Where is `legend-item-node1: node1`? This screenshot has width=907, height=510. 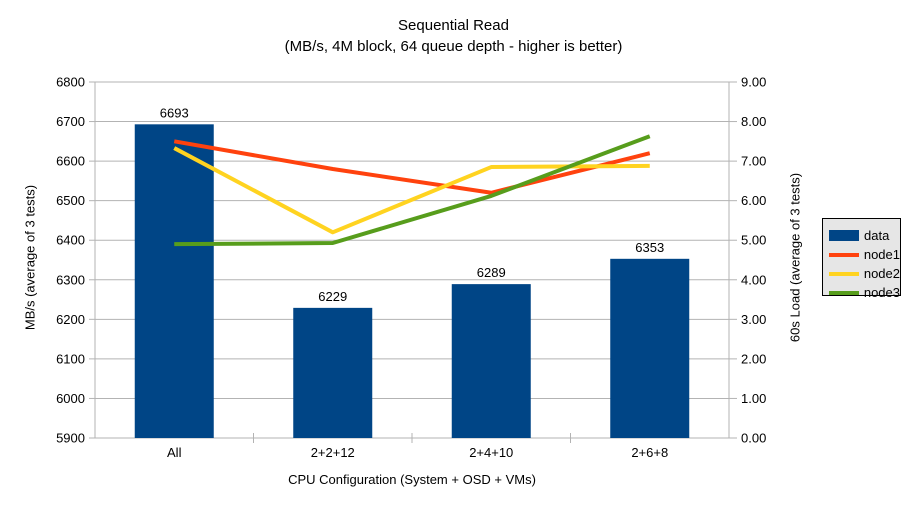
legend-item-node1: node1 is located at coordinates (864, 254).